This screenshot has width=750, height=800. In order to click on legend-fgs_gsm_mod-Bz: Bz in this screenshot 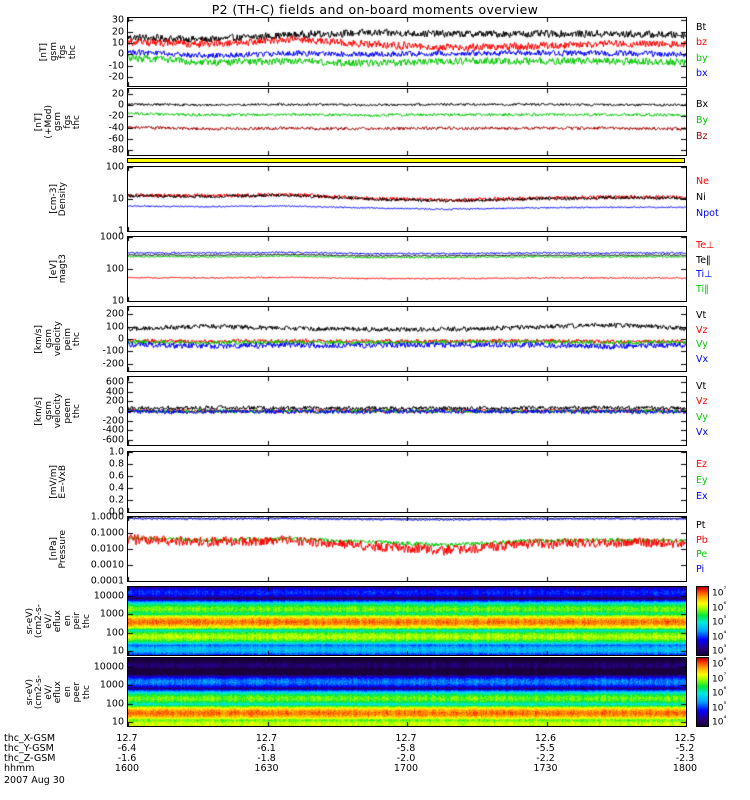, I will do `click(702, 136)`.